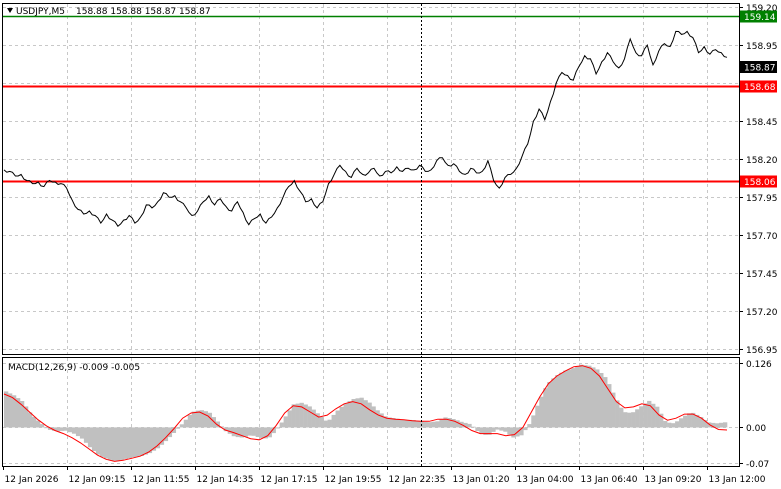  Describe the element at coordinates (10, 10) in the screenshot. I see `symbol-dropdown-icon` at that location.